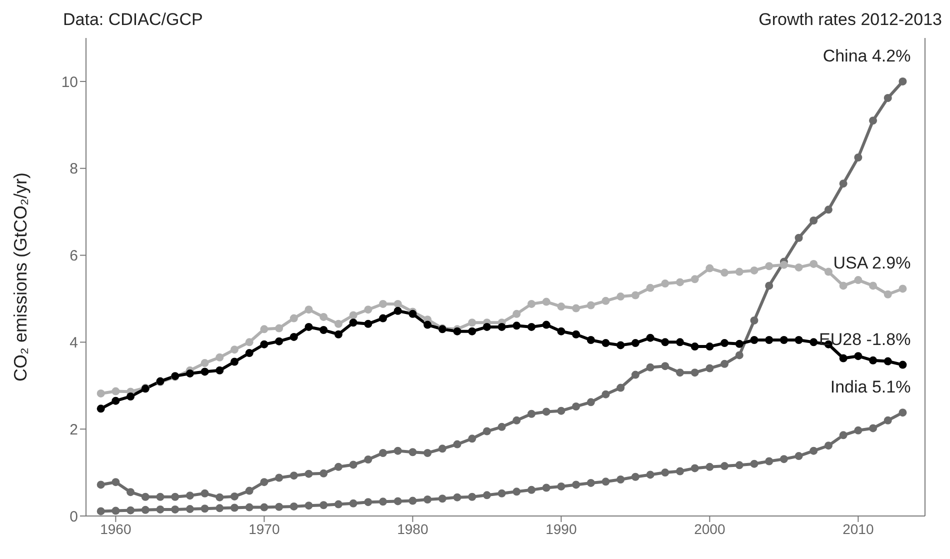 The width and height of the screenshot is (950, 559). I want to click on x-tick-label: 1990, so click(561, 528).